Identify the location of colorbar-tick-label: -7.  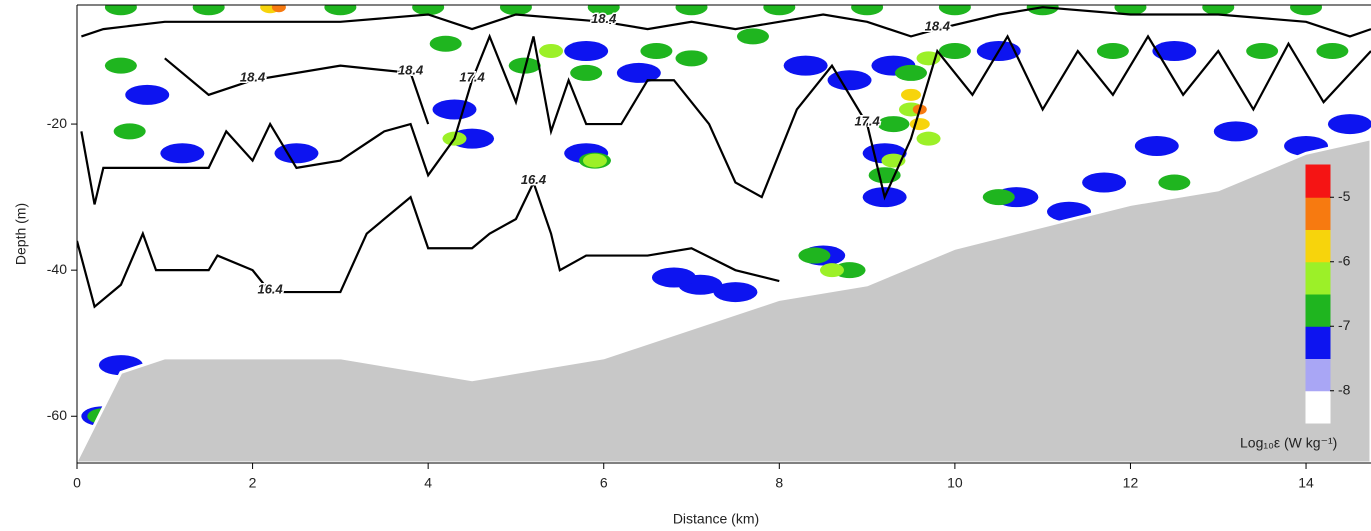
(1344, 325).